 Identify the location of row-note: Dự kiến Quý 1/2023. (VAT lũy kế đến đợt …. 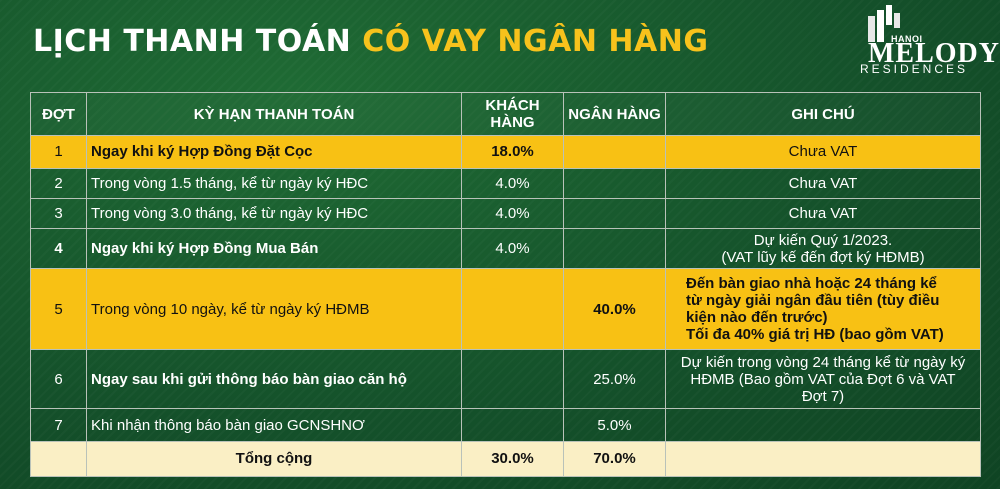
(823, 249).